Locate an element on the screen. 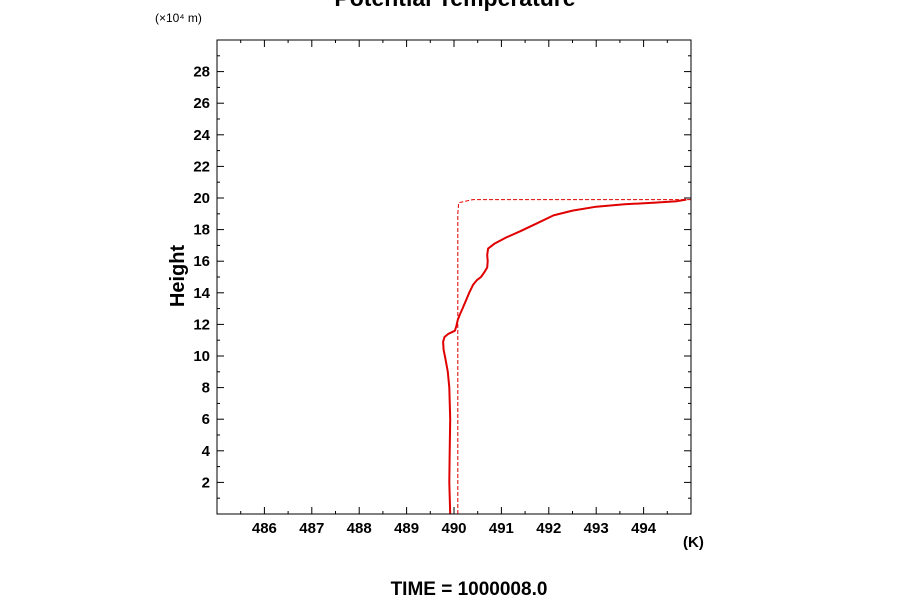 This screenshot has height=600, width=900. y-axis-unit-note: (×10⁴ m) is located at coordinates (178, 18).